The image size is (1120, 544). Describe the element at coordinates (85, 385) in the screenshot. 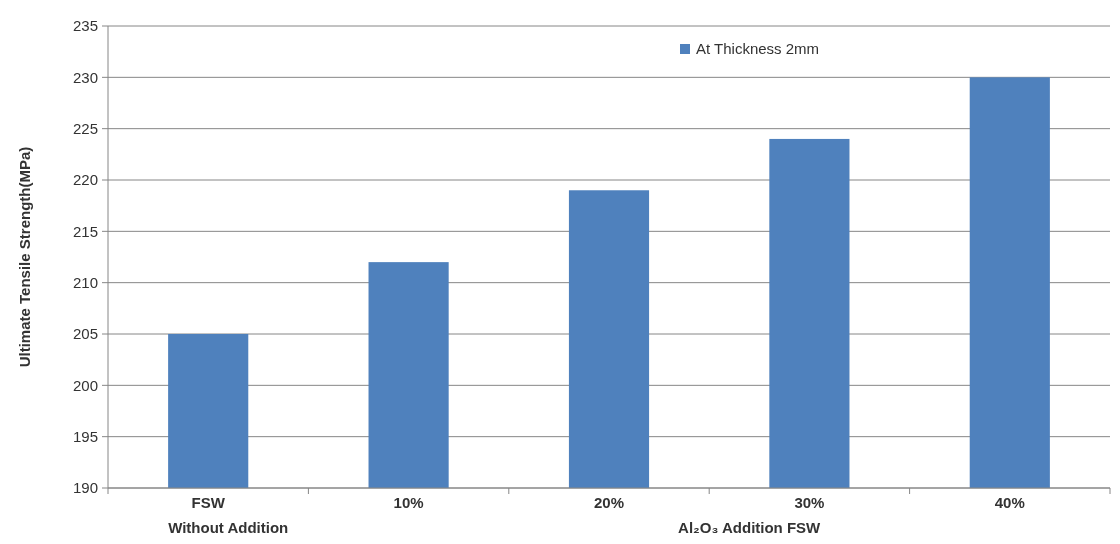

I see `y-tick-label: 200` at that location.